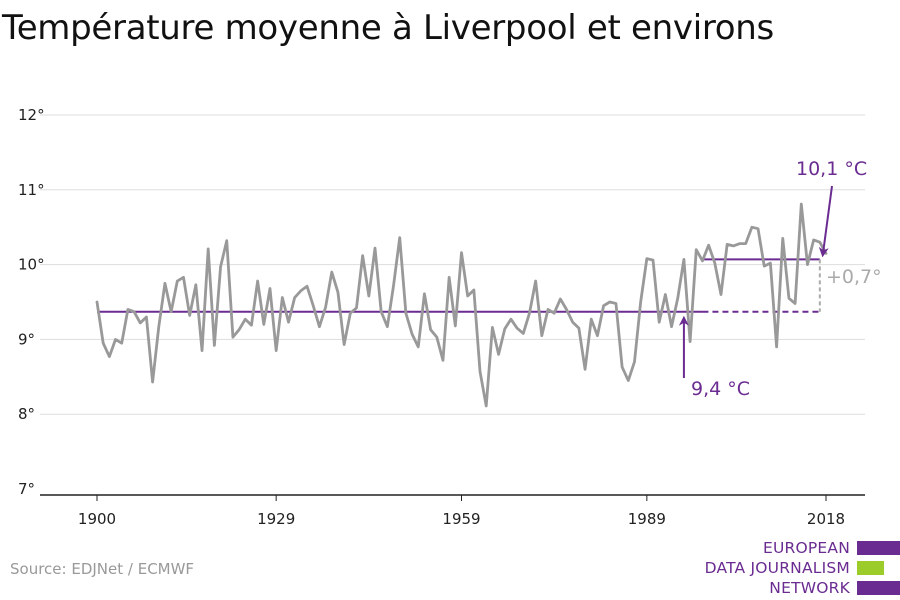 Image resolution: width=900 pixels, height=600 pixels. I want to click on annotation-label: 9,4 °C, so click(720, 389).